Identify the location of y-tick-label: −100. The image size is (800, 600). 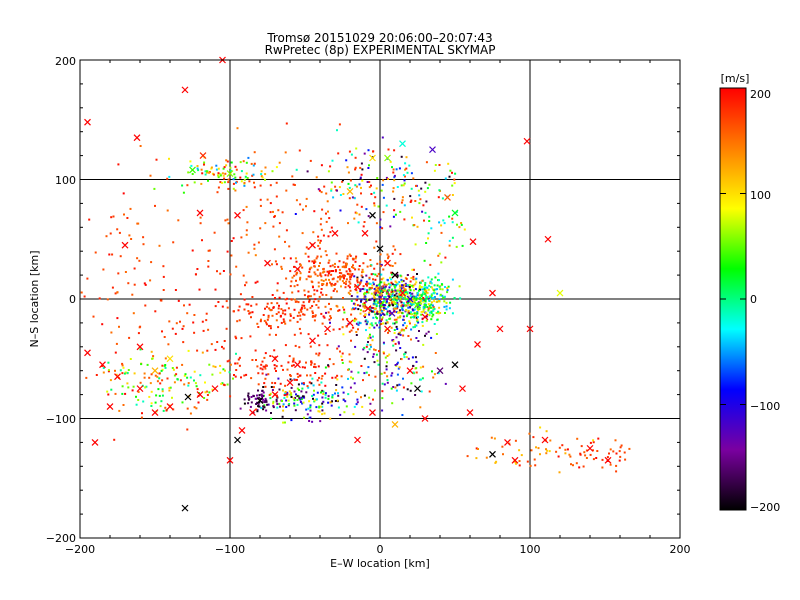
(61, 419).